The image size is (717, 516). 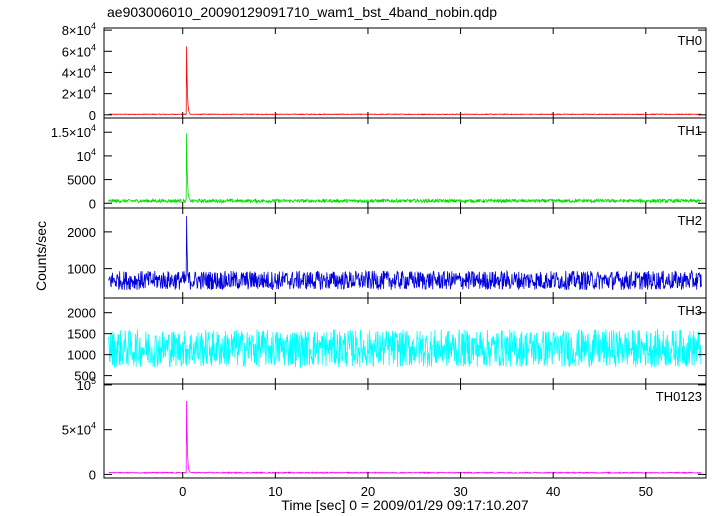 What do you see at coordinates (460, 491) in the screenshot?
I see `x-tick-label: 30` at bounding box center [460, 491].